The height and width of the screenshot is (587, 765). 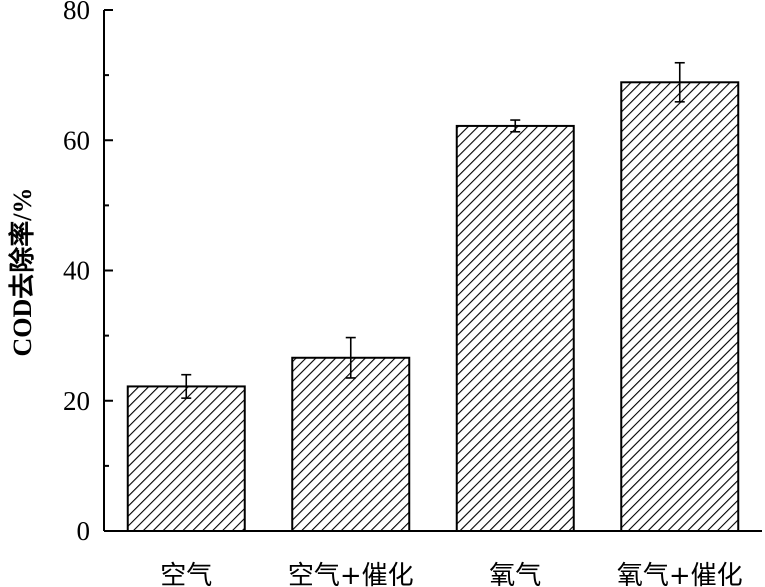 What do you see at coordinates (76, 271) in the screenshot?
I see `y-tick-label: 40` at bounding box center [76, 271].